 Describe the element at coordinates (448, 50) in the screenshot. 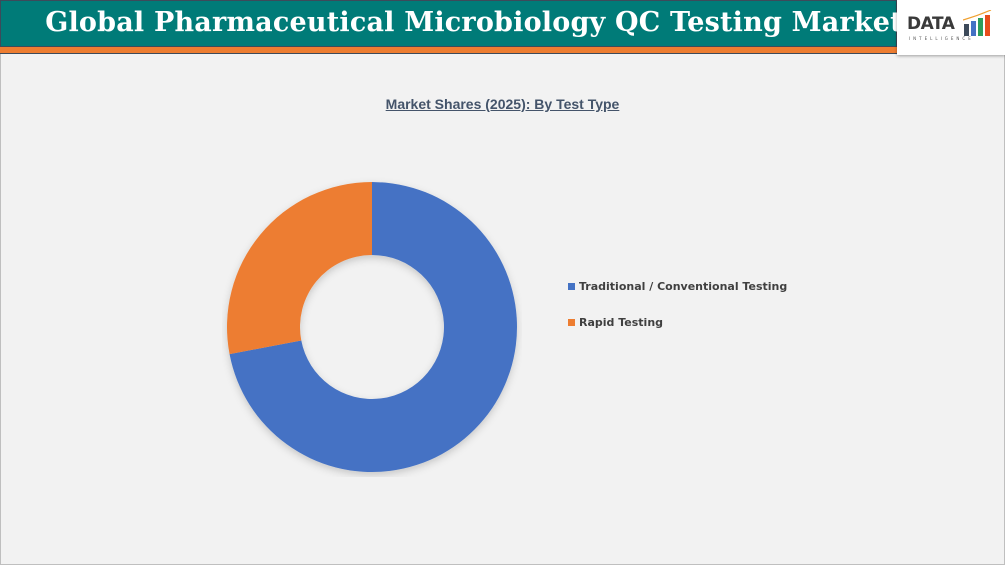

I see `header-accent-stripe` at that location.